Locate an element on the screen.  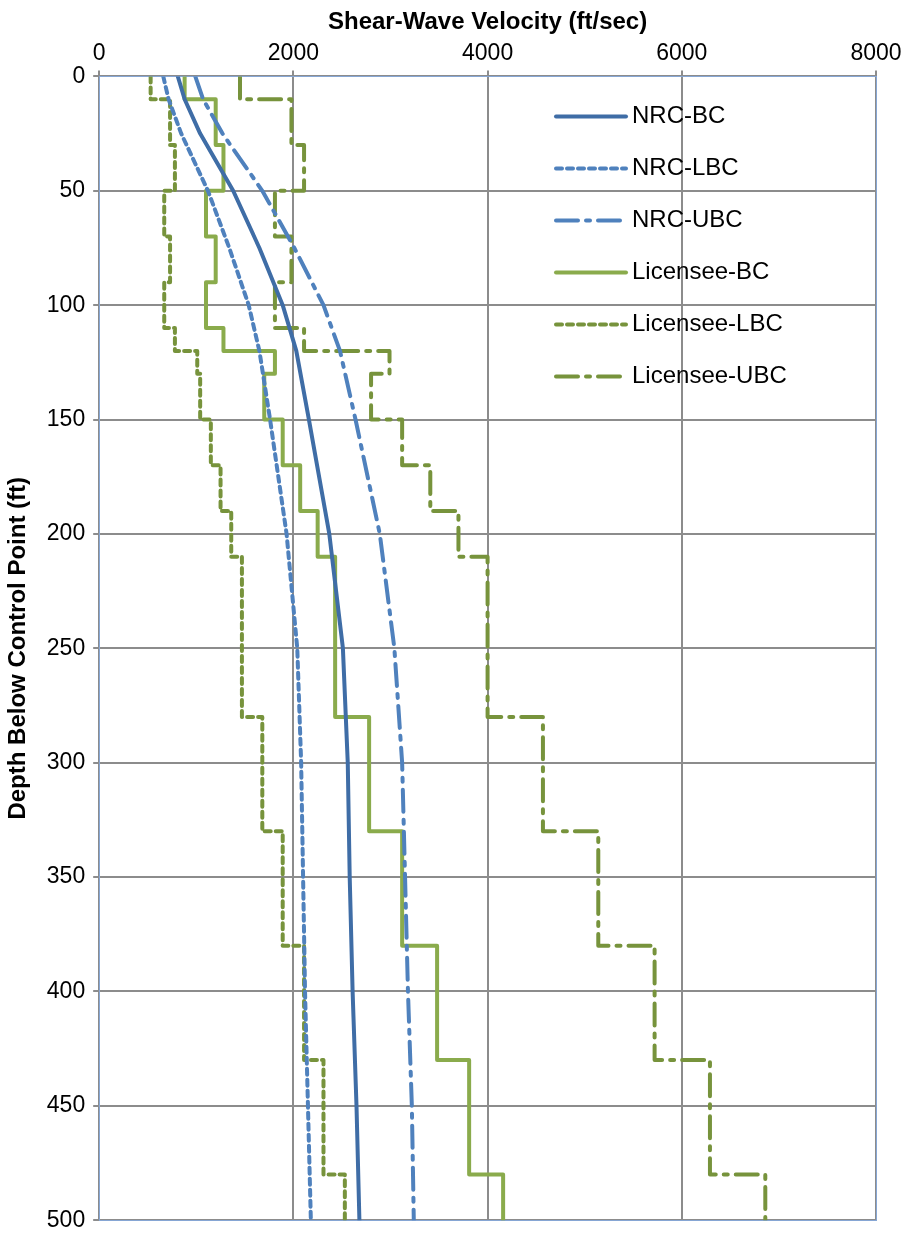
y-tick-label: 0 is located at coordinates (79, 74).